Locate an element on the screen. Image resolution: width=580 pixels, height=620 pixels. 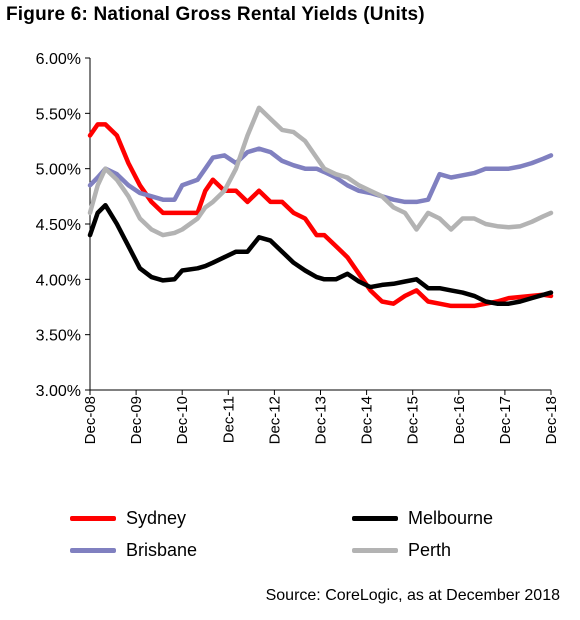
x-tick-label: Dec-11 is located at coordinates (228, 419).